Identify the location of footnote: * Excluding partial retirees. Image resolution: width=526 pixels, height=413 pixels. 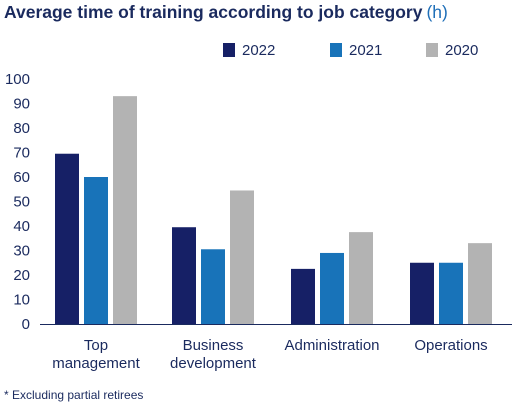
(74, 395).